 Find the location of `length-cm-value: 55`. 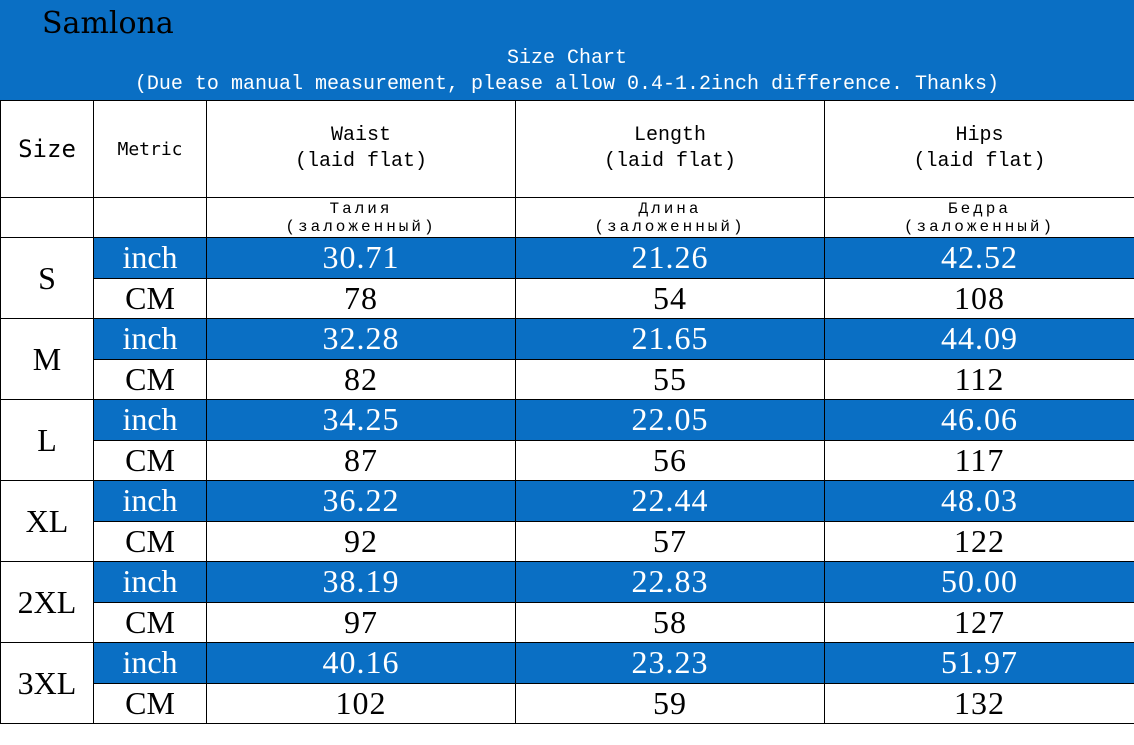

length-cm-value: 55 is located at coordinates (670, 379).